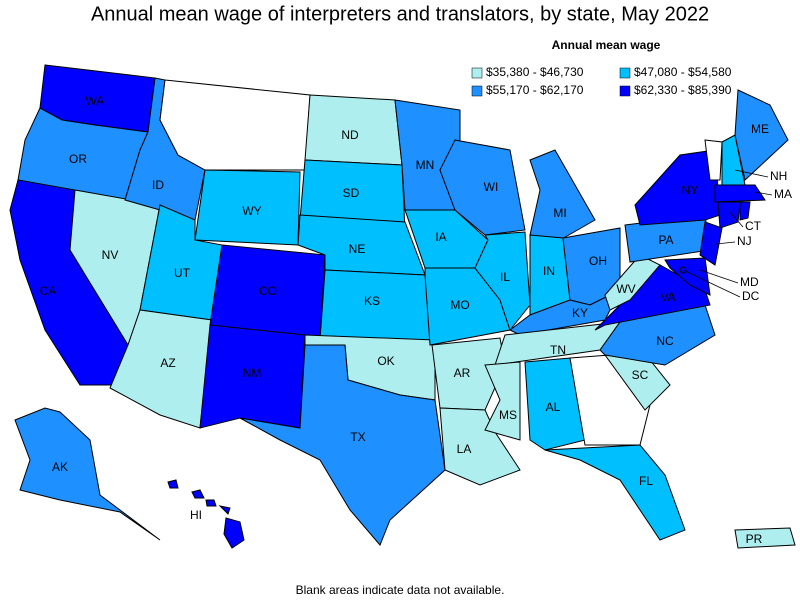 The width and height of the screenshot is (800, 600). Describe the element at coordinates (196, 515) in the screenshot. I see `state-label: HI` at that location.